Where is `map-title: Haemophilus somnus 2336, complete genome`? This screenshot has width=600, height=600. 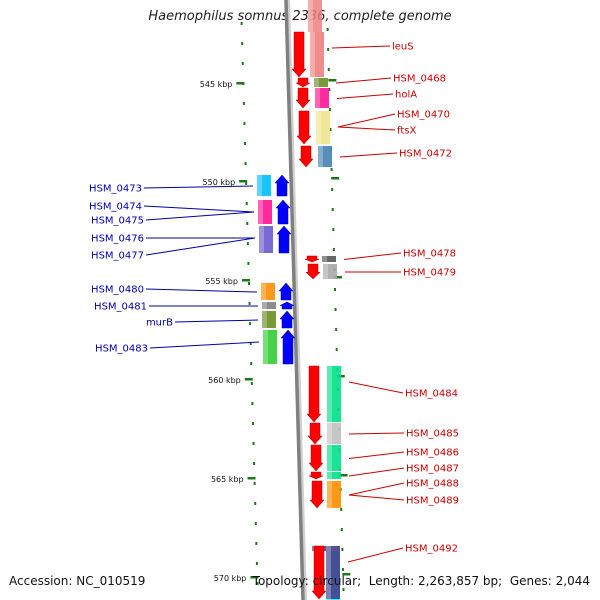
map-title: Haemophilus somnus 2336, complete genome is located at coordinates (300, 16).